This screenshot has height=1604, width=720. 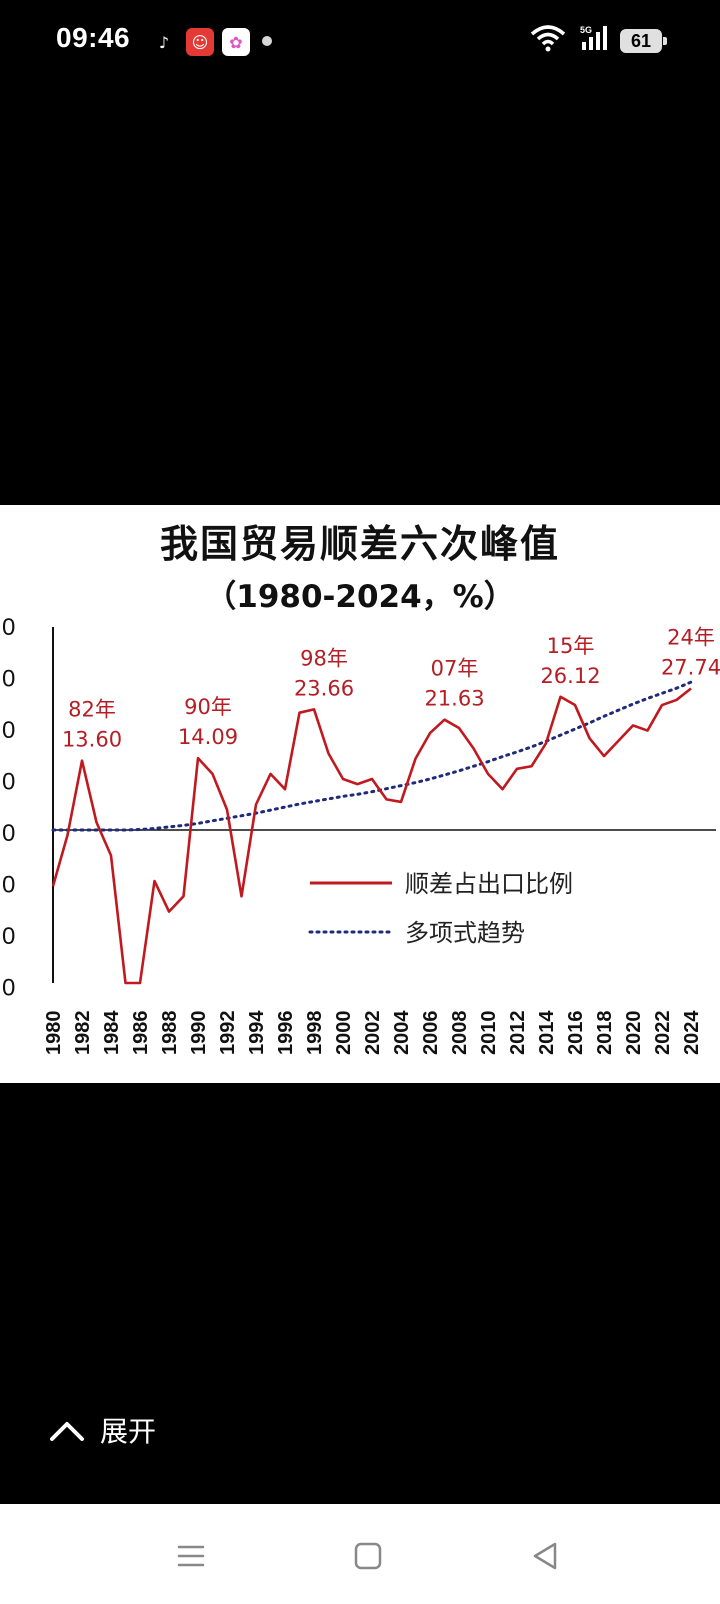 What do you see at coordinates (257, 1032) in the screenshot?
I see `x-tick-label: 1994` at bounding box center [257, 1032].